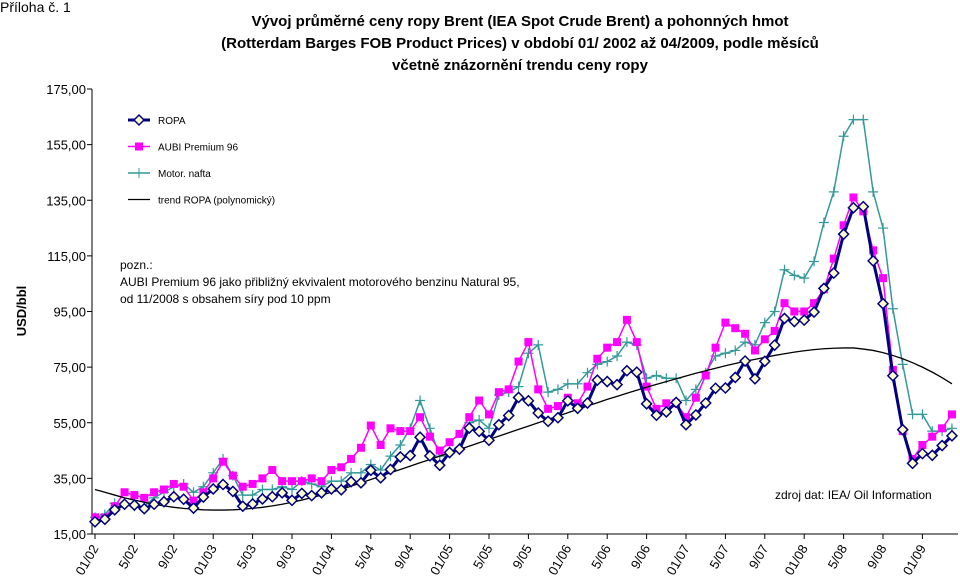 This screenshot has width=960, height=583. I want to click on legend-label: AUBI Premium 96, so click(198, 148).